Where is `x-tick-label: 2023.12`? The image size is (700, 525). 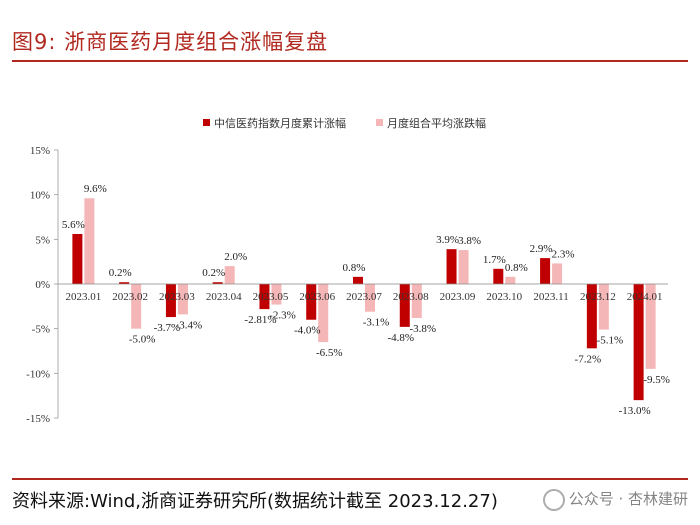
x-tick-label: 2023.12 is located at coordinates (598, 297).